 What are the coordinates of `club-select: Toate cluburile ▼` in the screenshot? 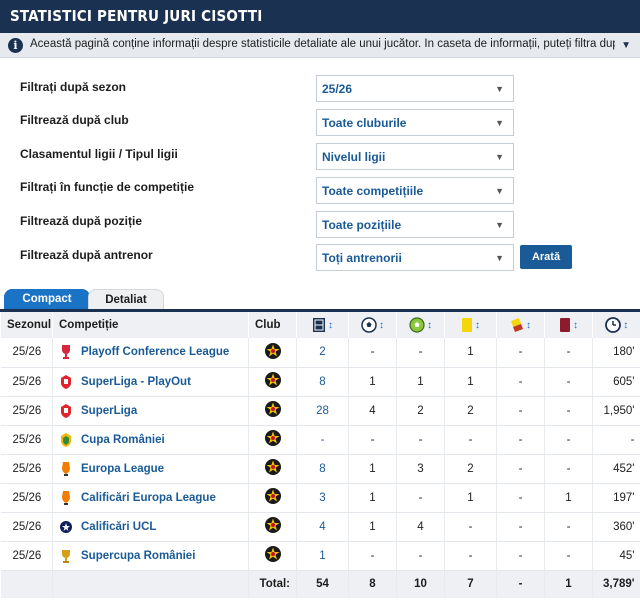 It's located at (415, 122).